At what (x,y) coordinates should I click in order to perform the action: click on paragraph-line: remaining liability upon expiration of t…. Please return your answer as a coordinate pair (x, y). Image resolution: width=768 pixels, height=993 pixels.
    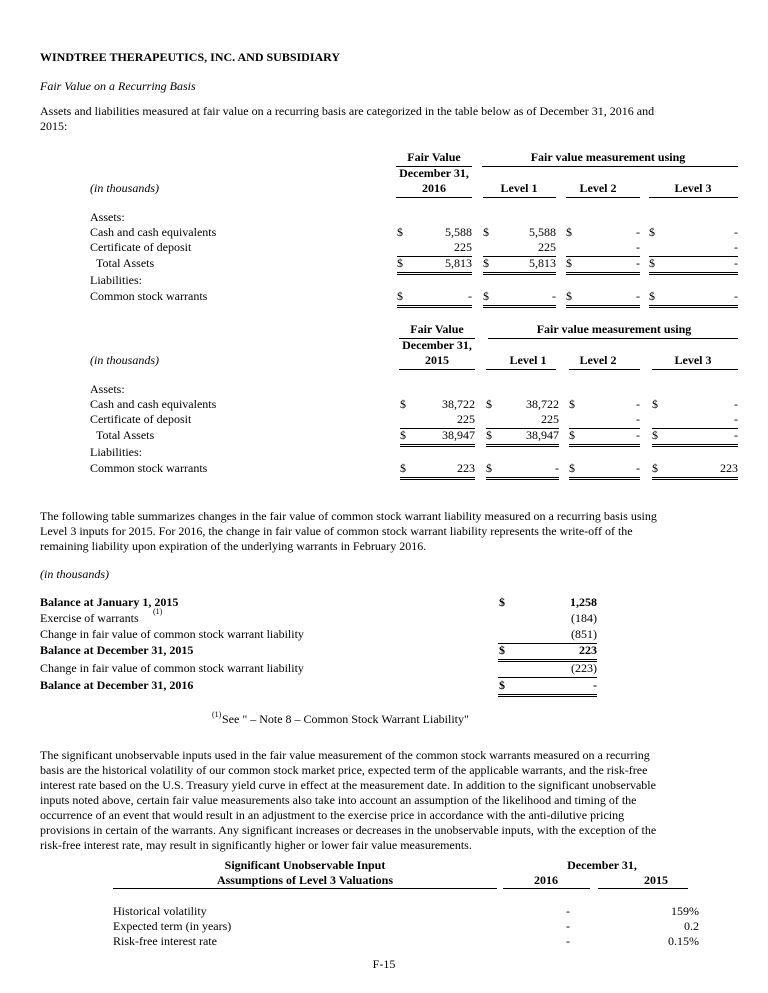
    Looking at the image, I should click on (233, 546).